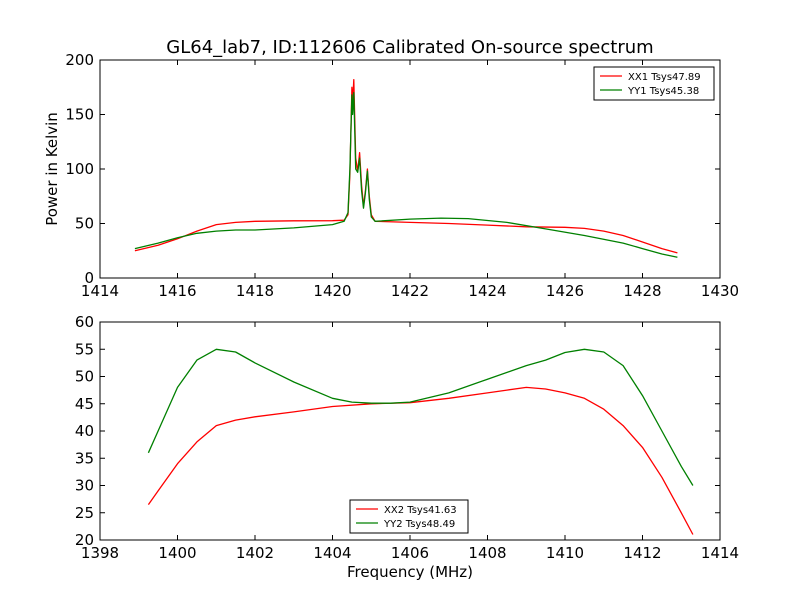  What do you see at coordinates (84, 431) in the screenshot?
I see `y-tick-label: 40` at bounding box center [84, 431].